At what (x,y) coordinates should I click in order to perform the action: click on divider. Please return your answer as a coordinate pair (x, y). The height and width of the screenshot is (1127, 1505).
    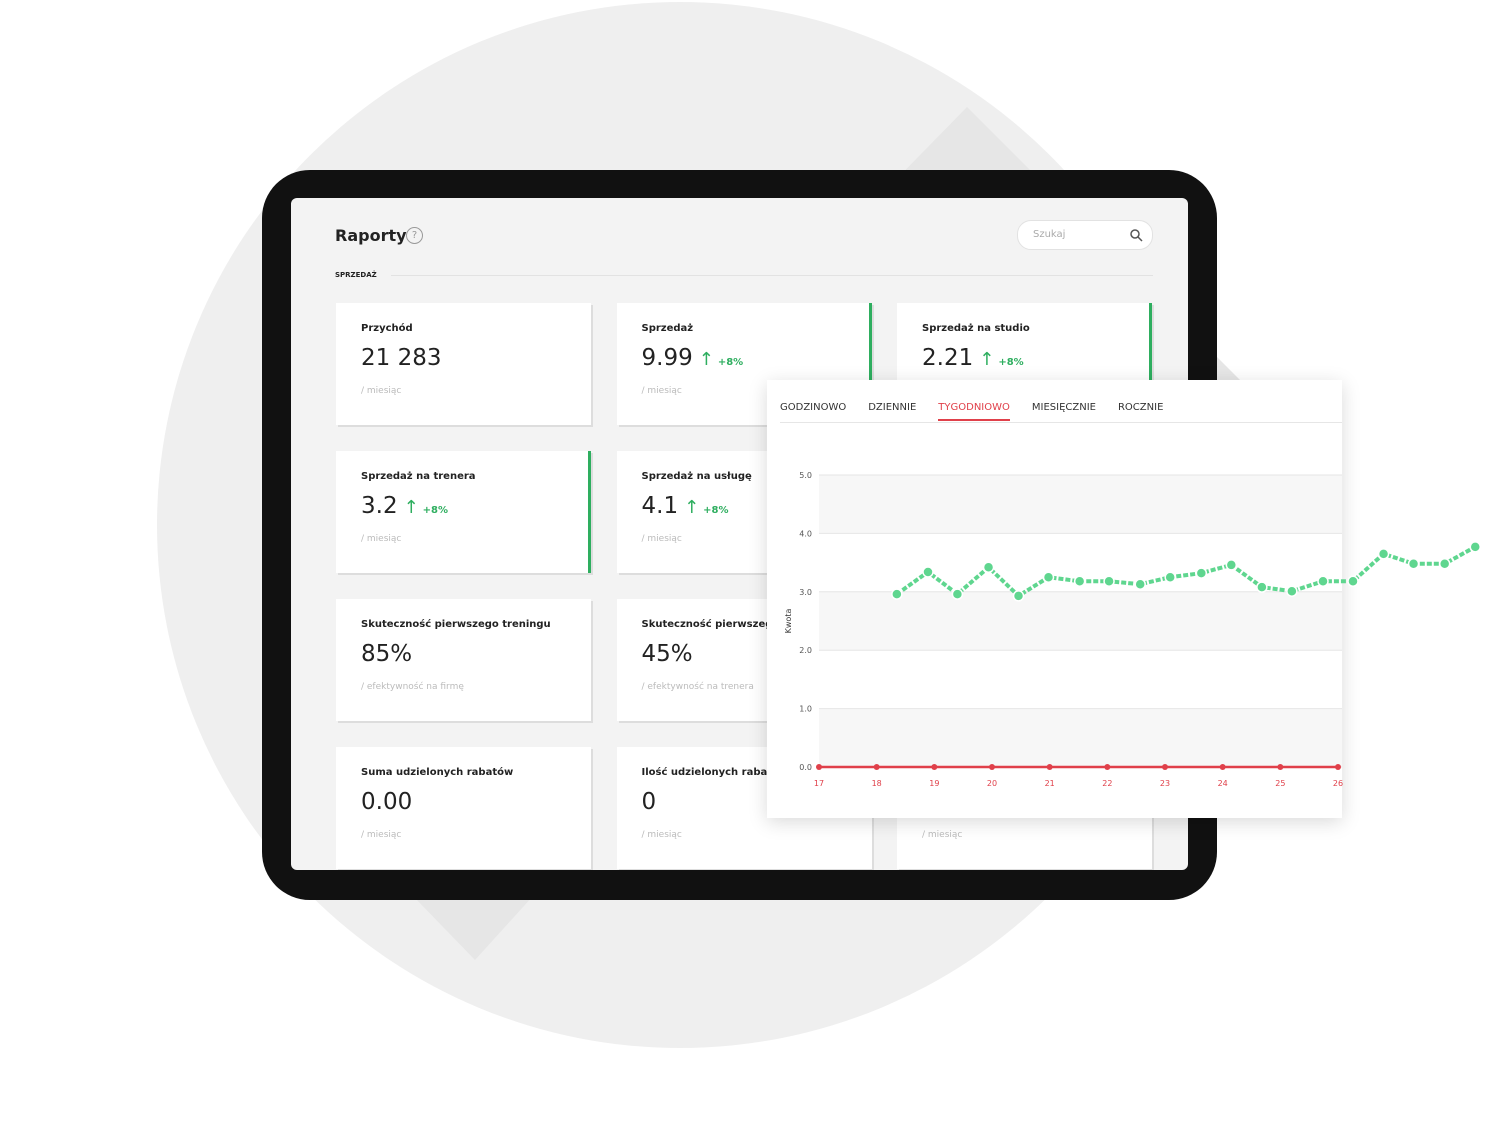
    Looking at the image, I should click on (772, 275).